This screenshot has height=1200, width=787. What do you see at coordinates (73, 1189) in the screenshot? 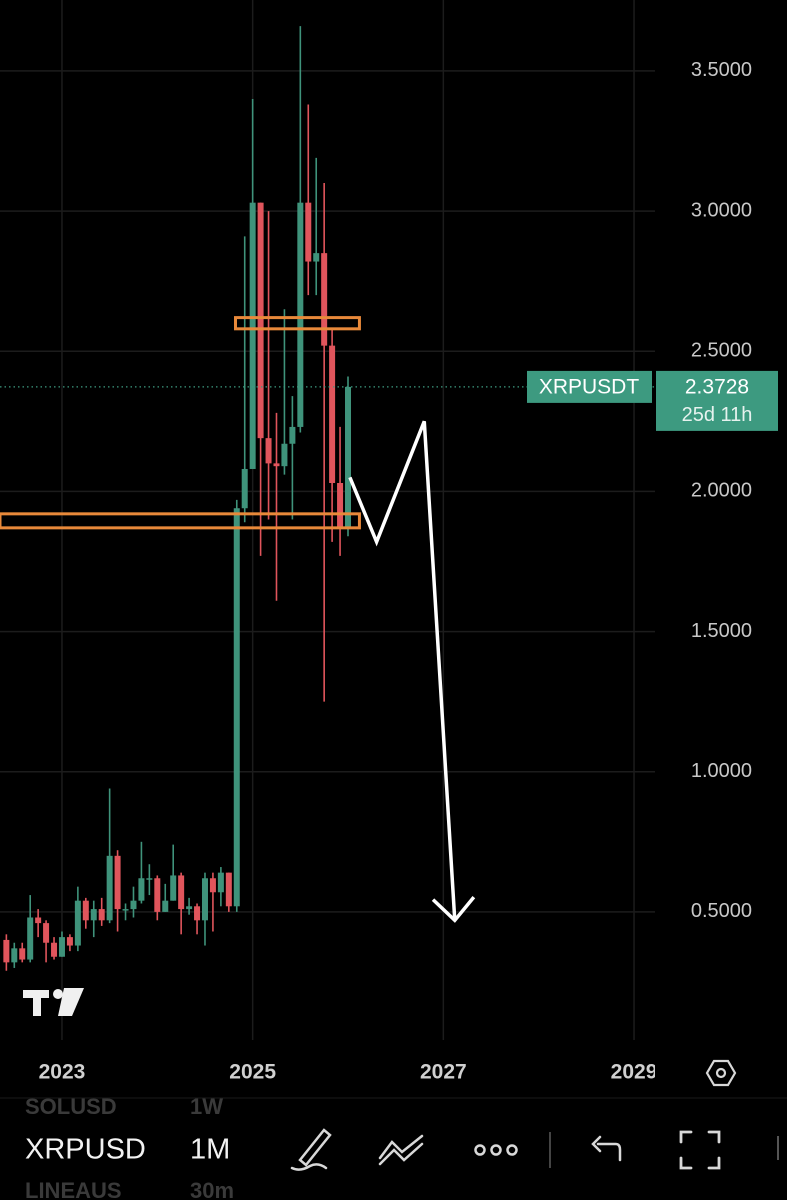
I see `next-symbol: LINEAUS` at bounding box center [73, 1189].